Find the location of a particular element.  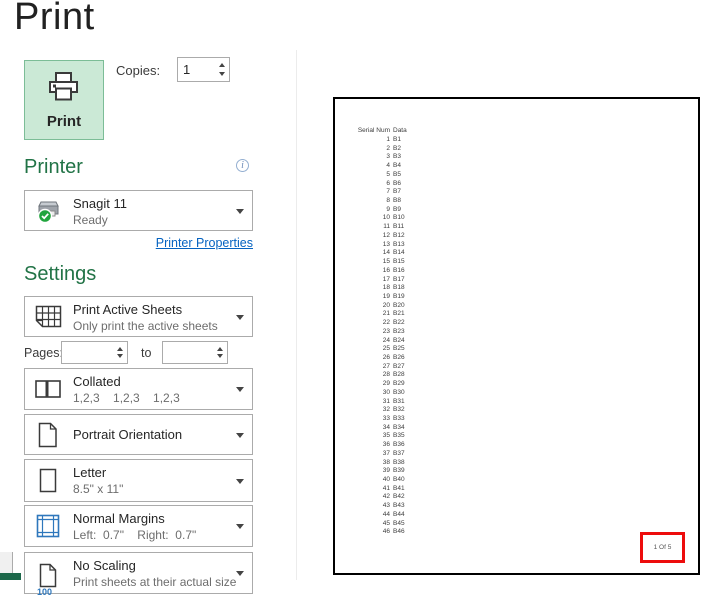

paper-size-dropdown: Letter 8.5" x 11" is located at coordinates (138, 480).